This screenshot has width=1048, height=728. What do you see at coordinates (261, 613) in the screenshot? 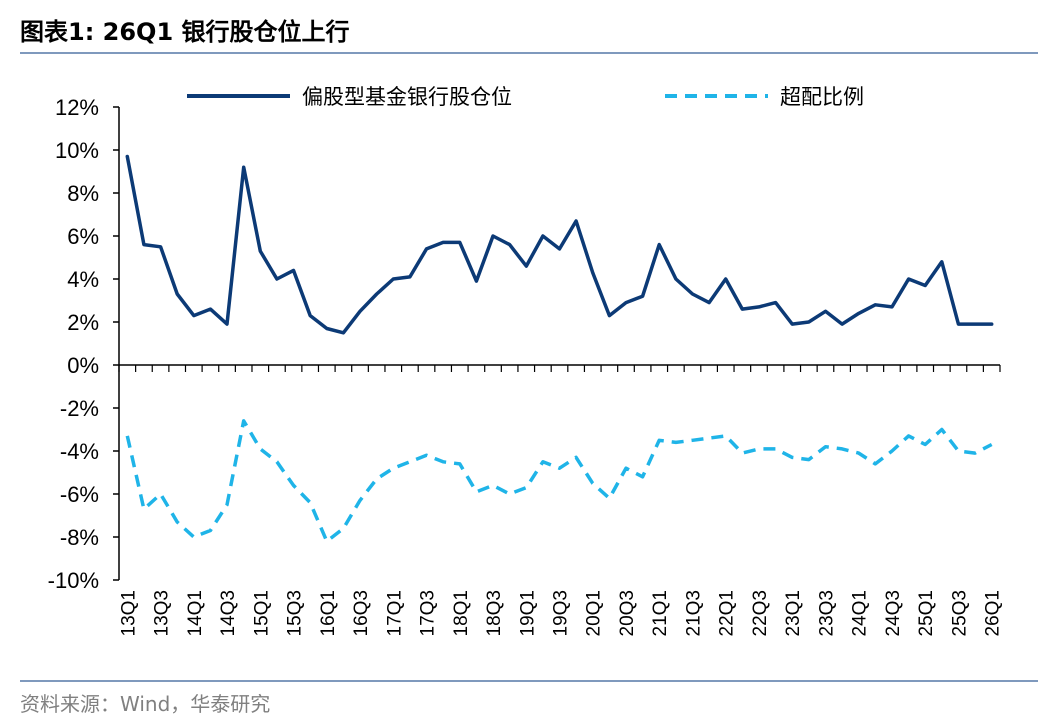
I see `x-tick-label: 15Q1` at bounding box center [261, 613].